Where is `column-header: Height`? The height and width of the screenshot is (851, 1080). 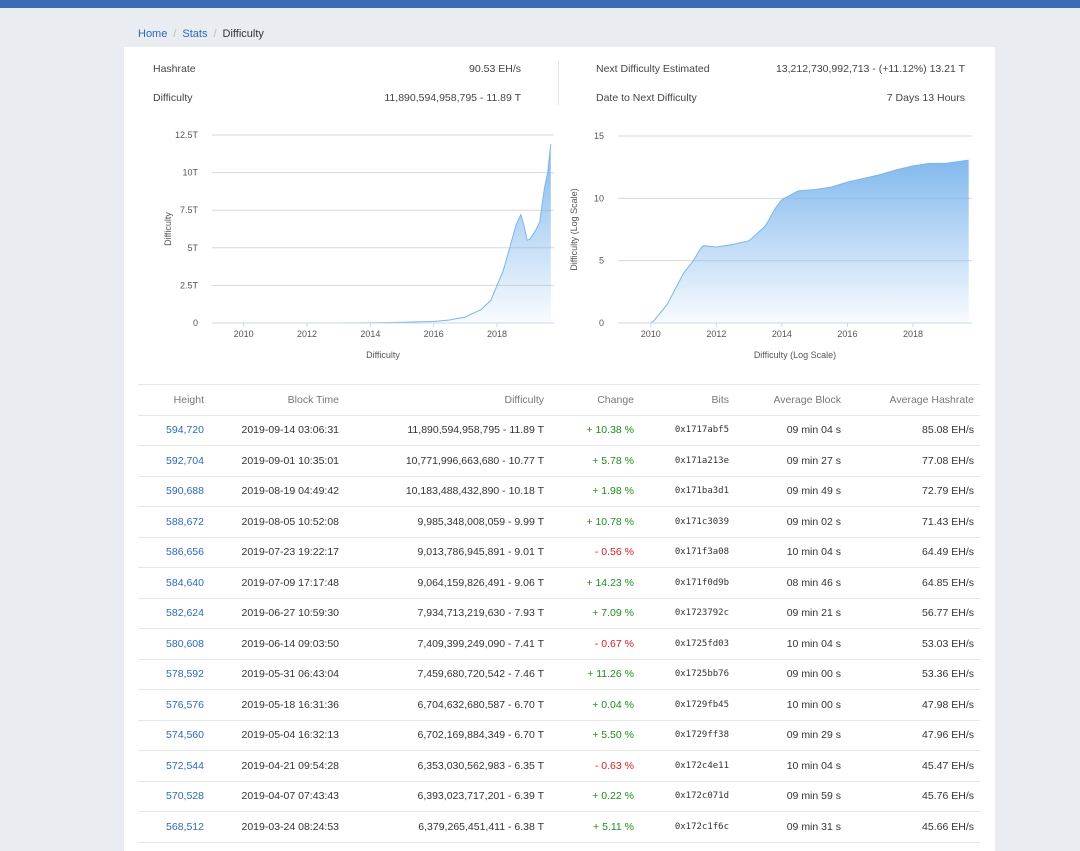 column-header: Height is located at coordinates (174, 399).